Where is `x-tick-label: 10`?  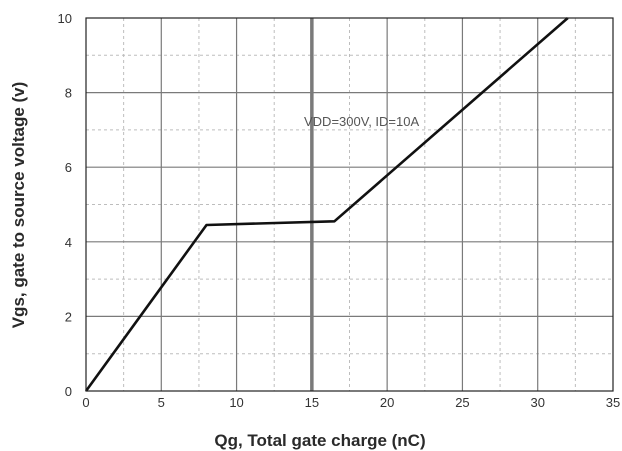
x-tick-label: 10 is located at coordinates (236, 402).